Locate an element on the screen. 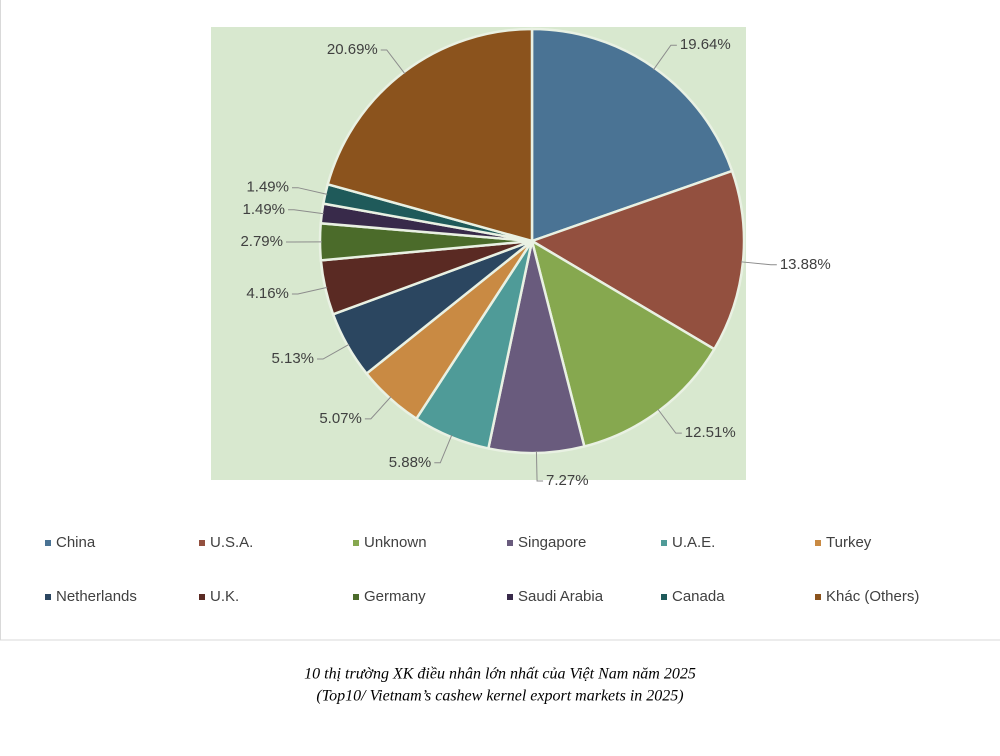  legend-label: Canada is located at coordinates (698, 596).